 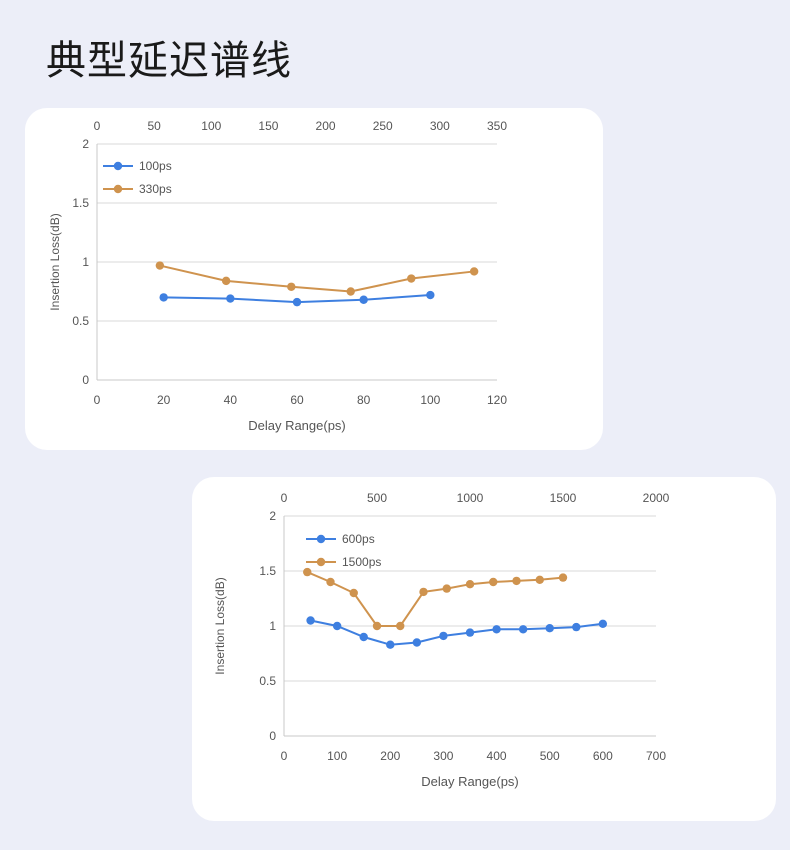 What do you see at coordinates (603, 756) in the screenshot?
I see `x-tick-label: 600` at bounding box center [603, 756].